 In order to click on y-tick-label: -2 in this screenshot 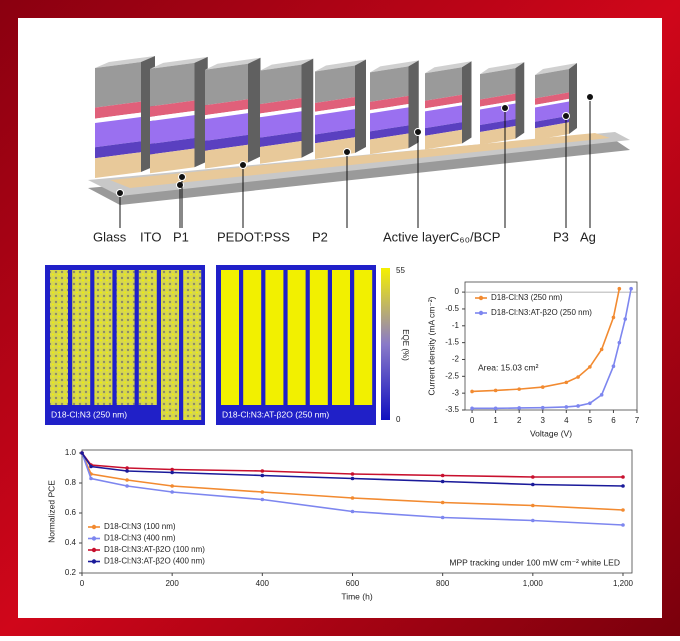, I will do `click(456, 359)`.